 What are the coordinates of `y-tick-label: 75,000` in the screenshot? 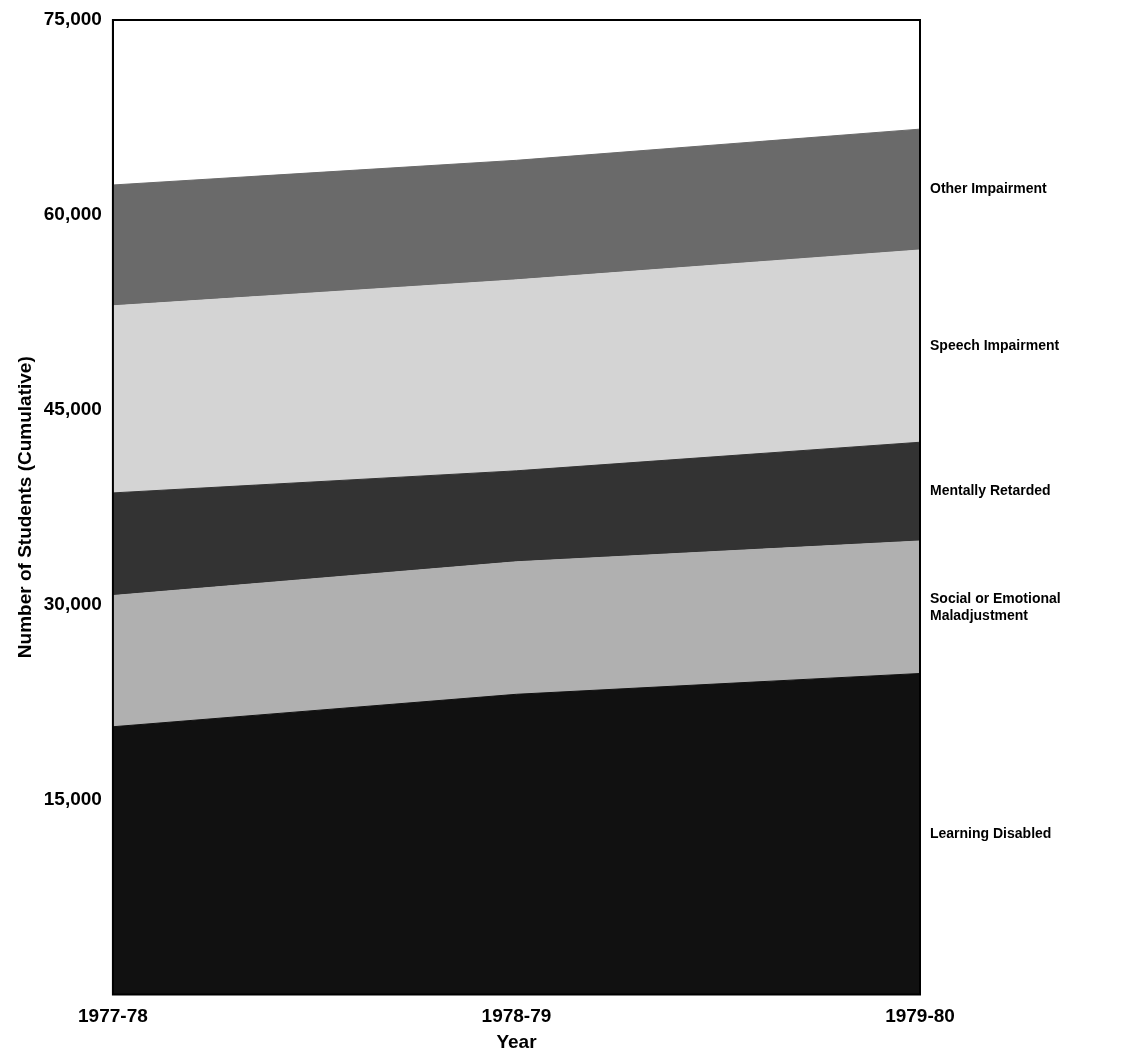 It's located at (72, 19).